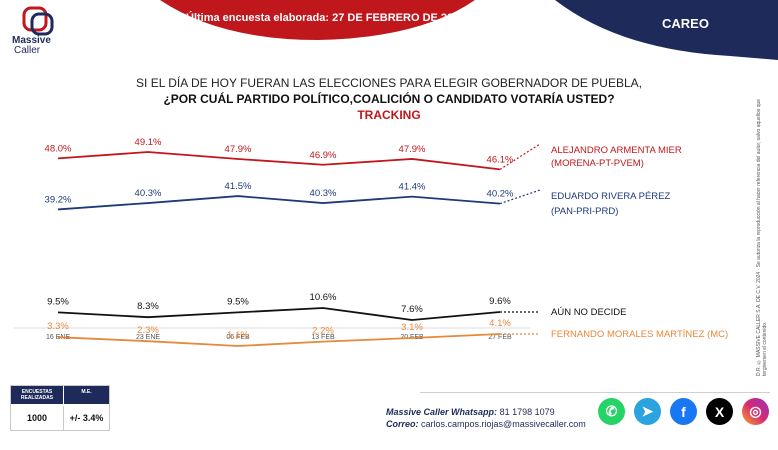 The image size is (778, 450). I want to click on data-label: 8.3%, so click(148, 306).